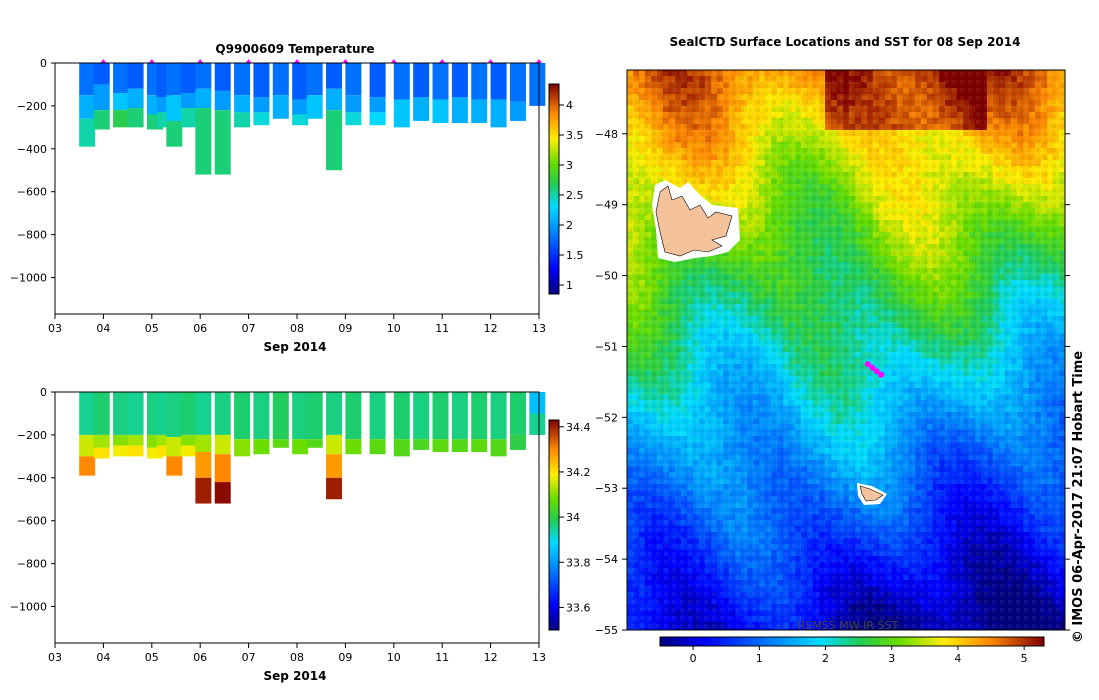  Describe the element at coordinates (578, 607) in the screenshot. I see `colorbar-tick-label: 33.6` at that location.